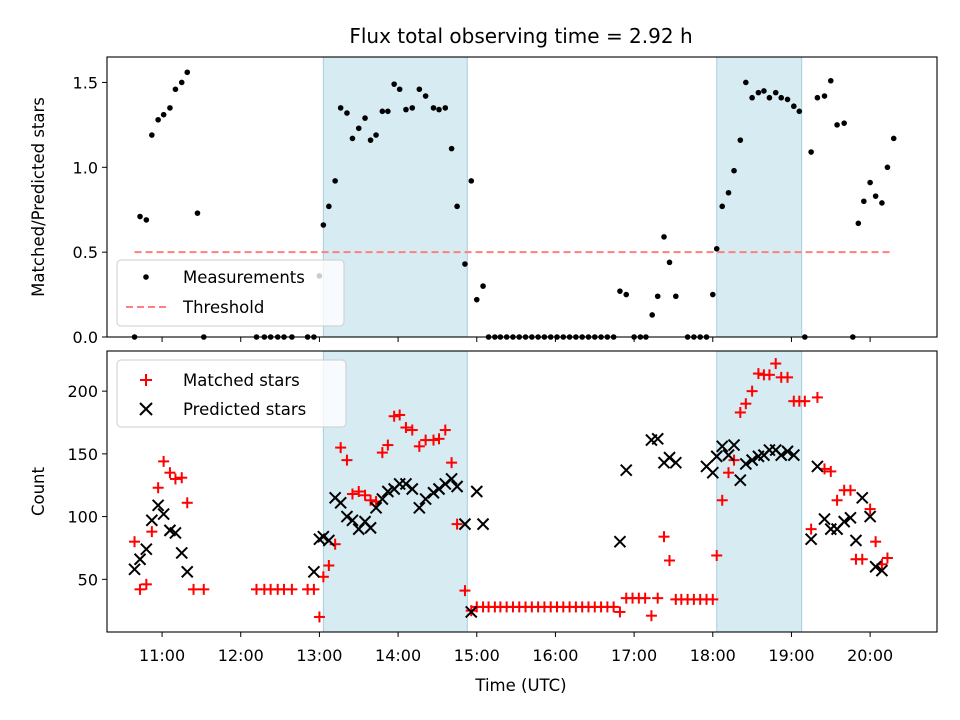 This screenshot has height=720, width=960. I want to click on legend-predicted-label: Predicted stars, so click(244, 409).